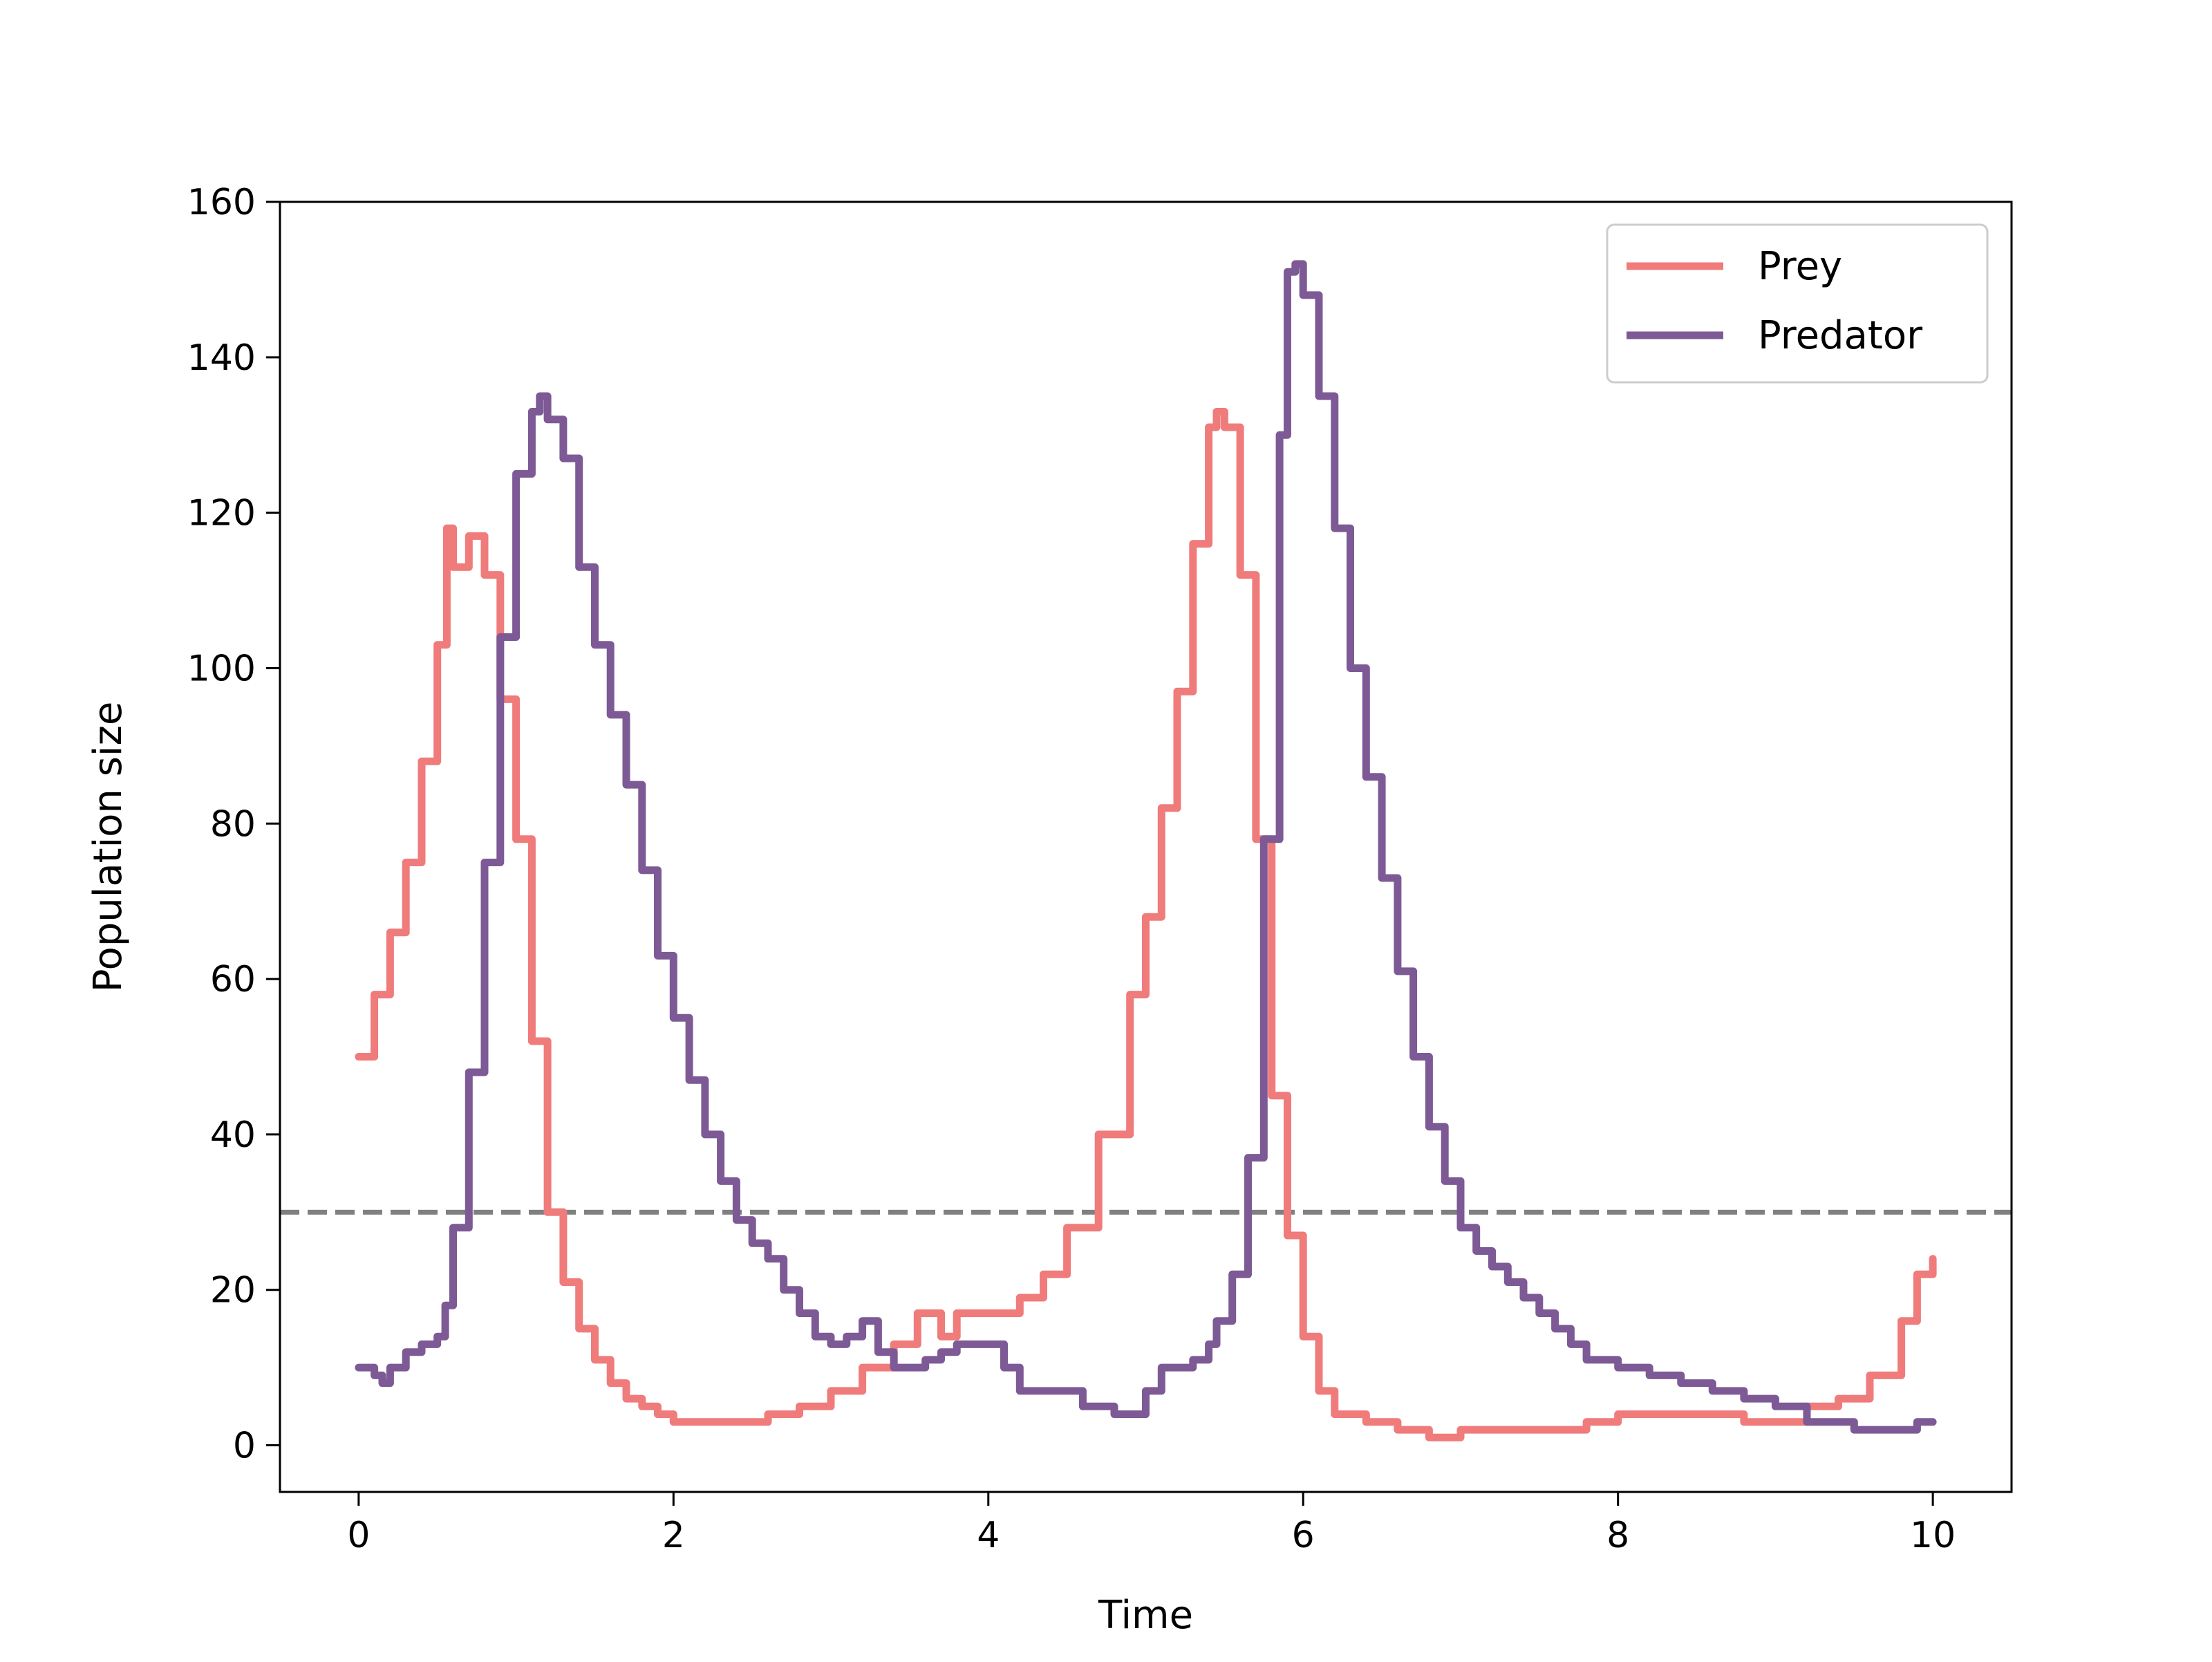 This screenshot has width=2212, height=1662. Describe the element at coordinates (1933, 1535) in the screenshot. I see `x-tick-label: 10` at that location.